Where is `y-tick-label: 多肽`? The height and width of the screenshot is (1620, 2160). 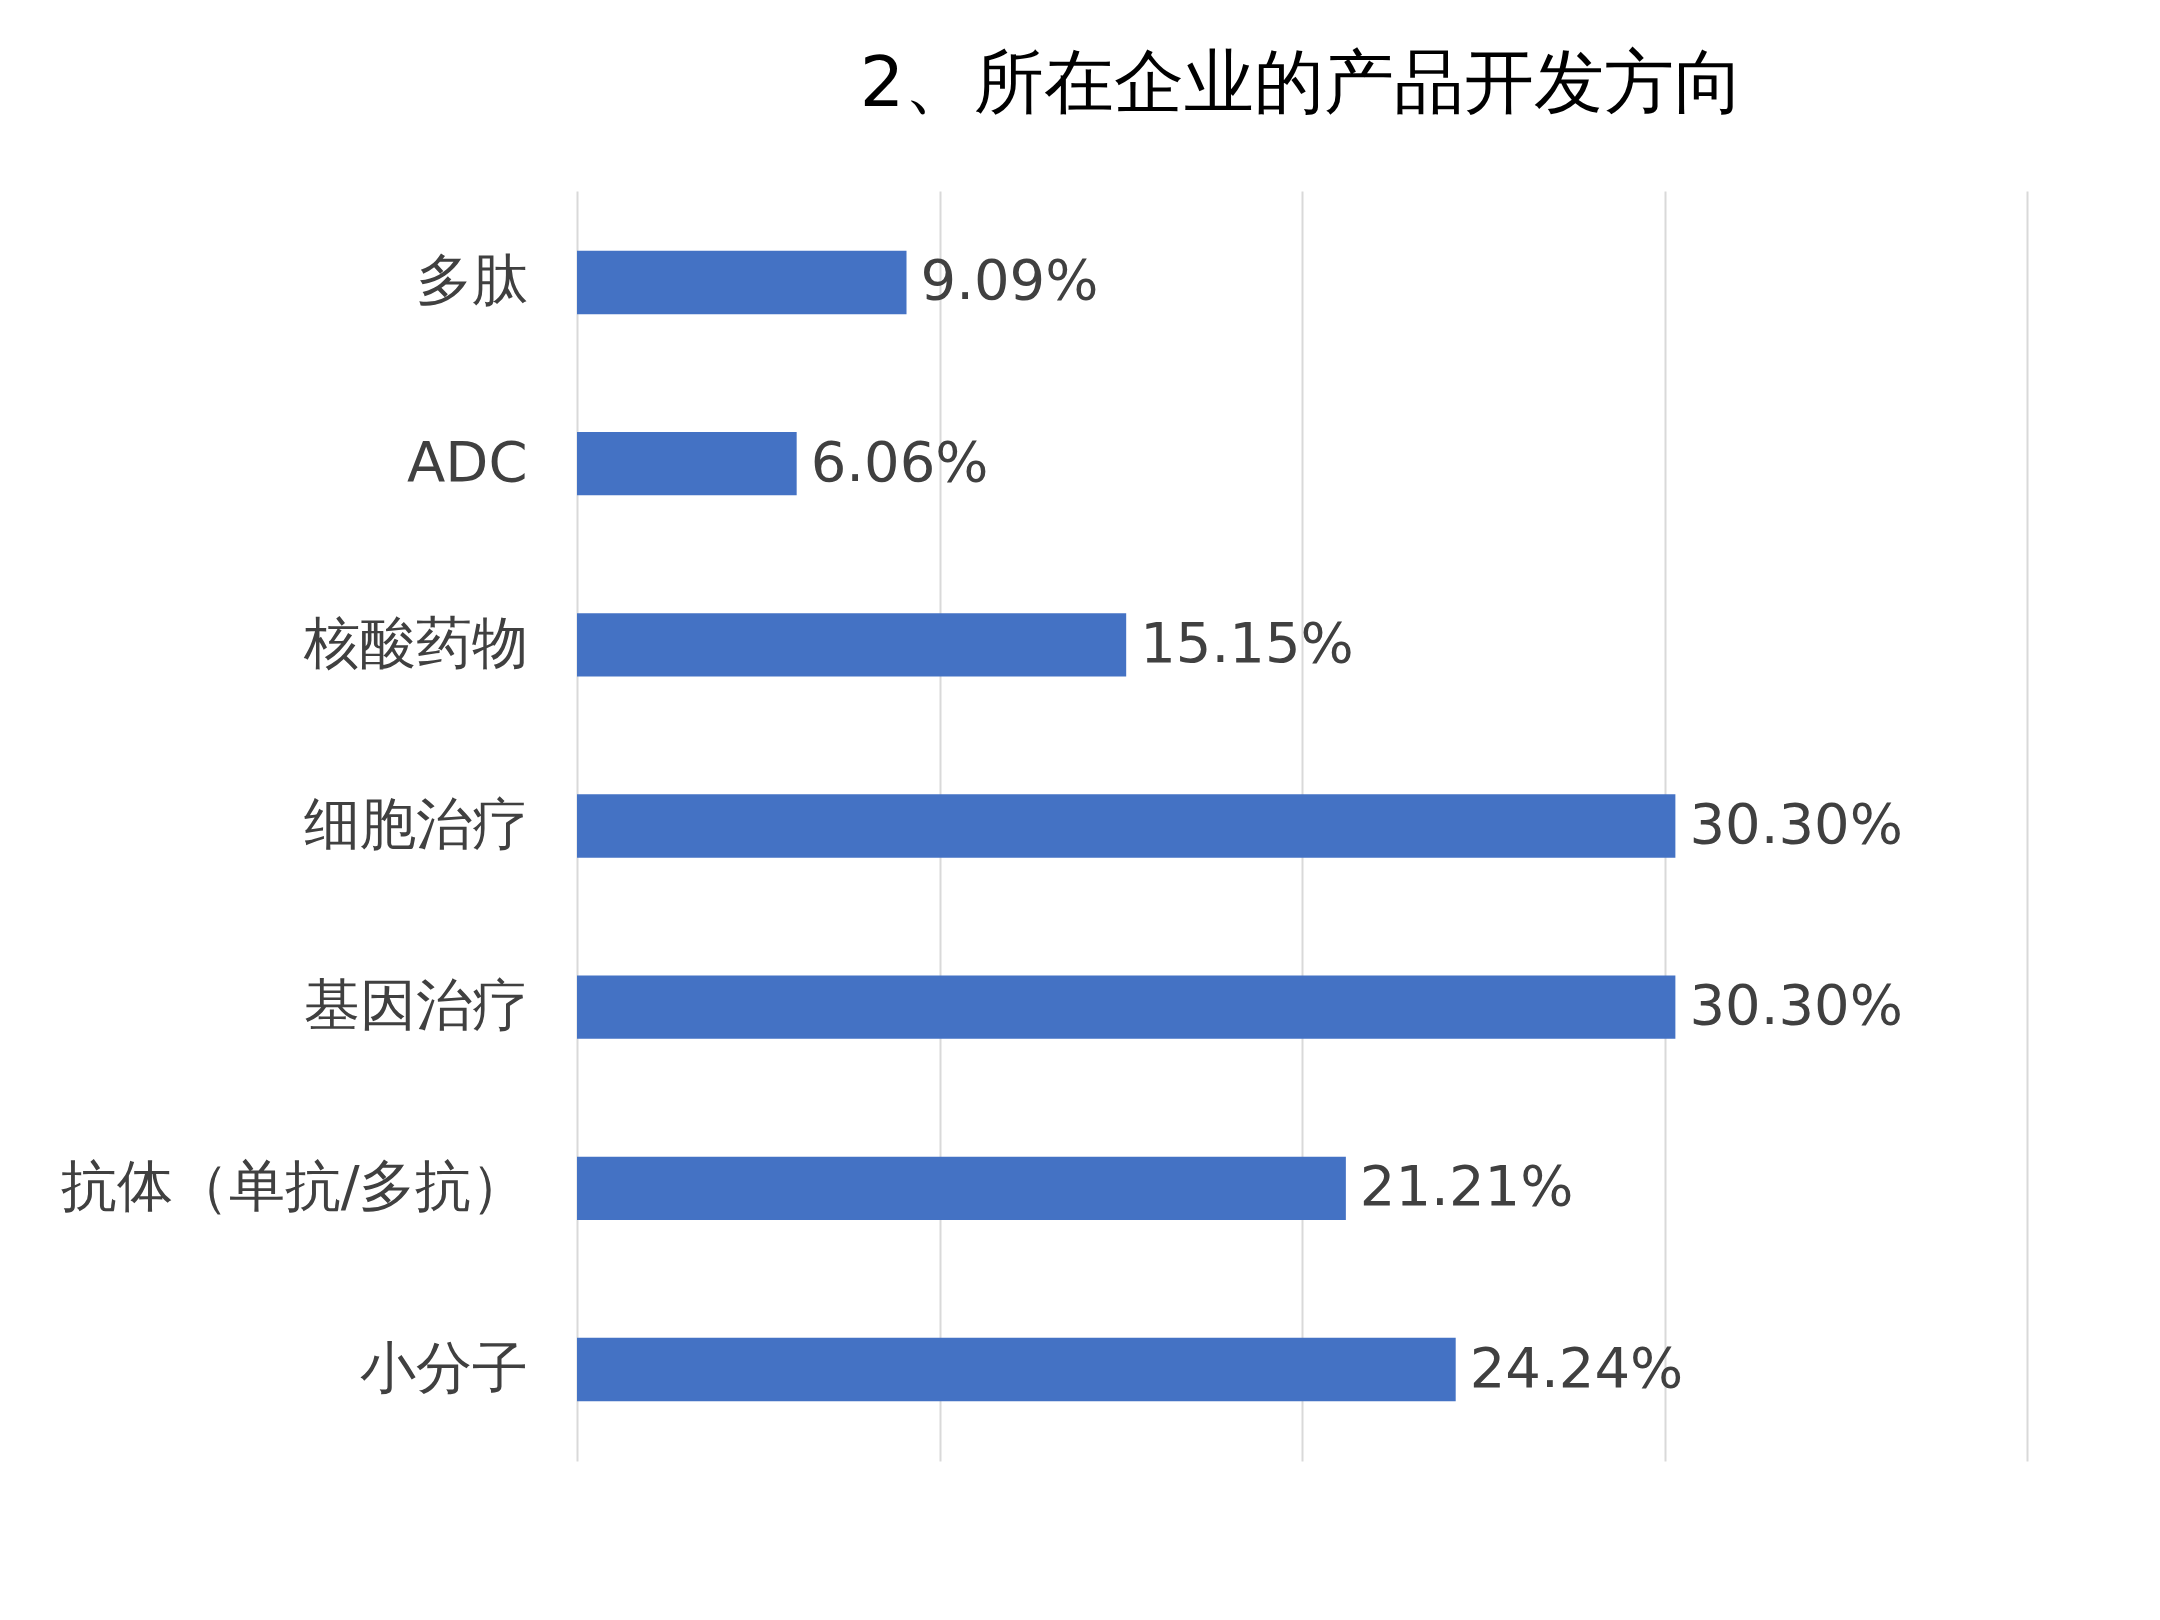
y-tick-label: 多肽 is located at coordinates (471, 280).